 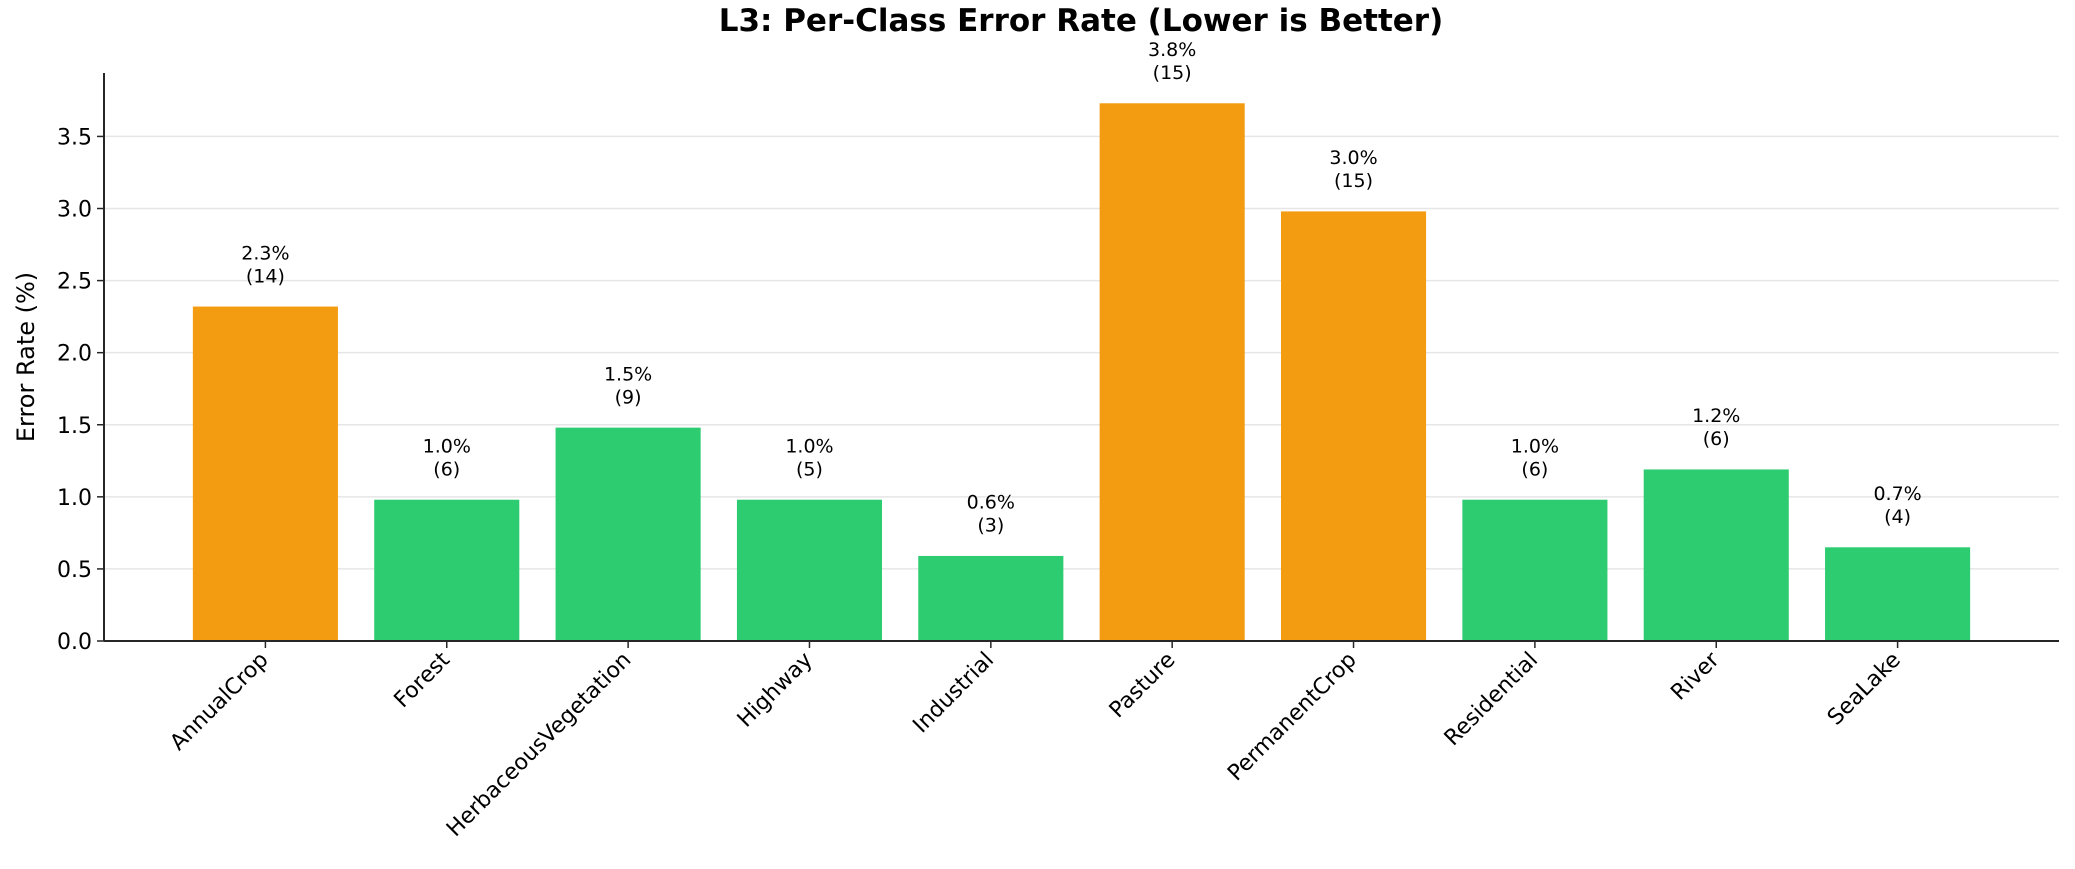 I want to click on bar-count-label: (3), so click(x=990, y=526).